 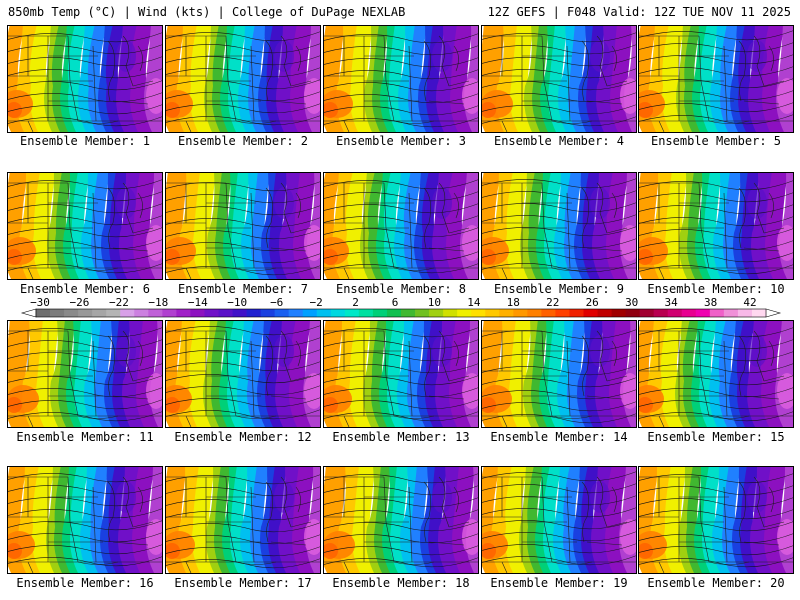 What do you see at coordinates (243, 583) in the screenshot?
I see `ensemble-member-label: Ensemble Member: 17` at bounding box center [243, 583].